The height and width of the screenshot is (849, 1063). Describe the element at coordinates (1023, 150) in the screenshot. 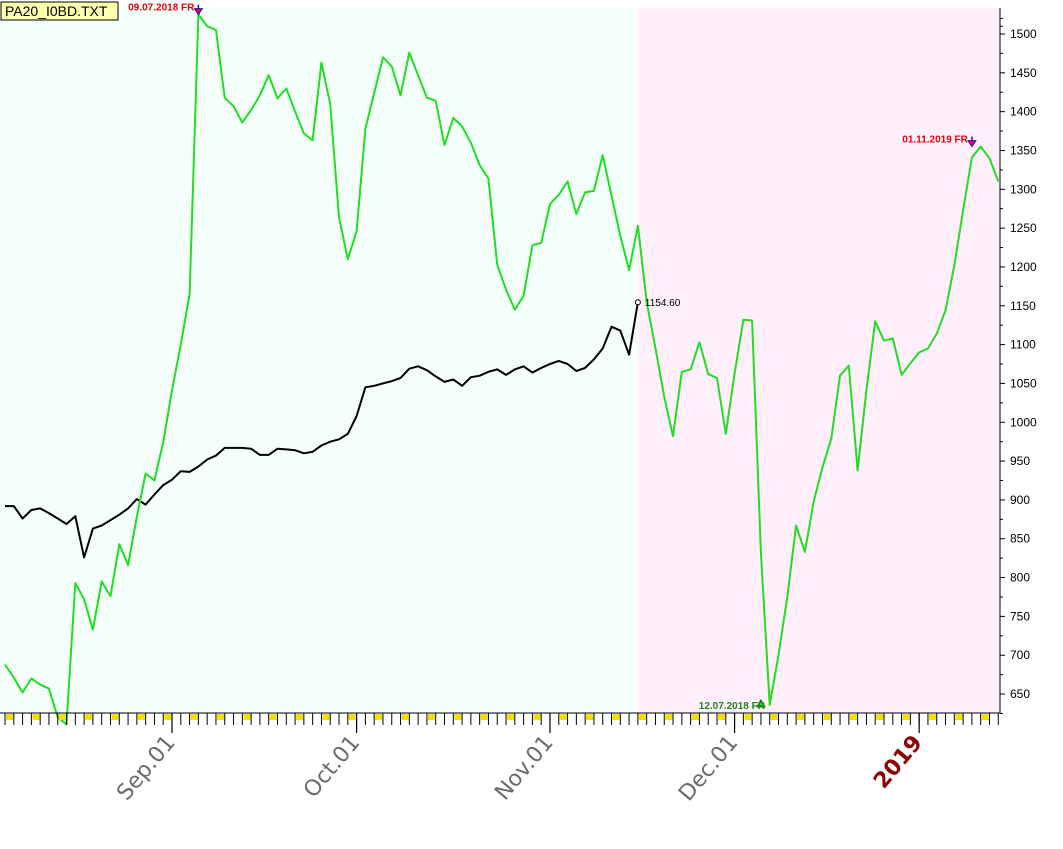

I see `y-tick-label: 1350` at that location.